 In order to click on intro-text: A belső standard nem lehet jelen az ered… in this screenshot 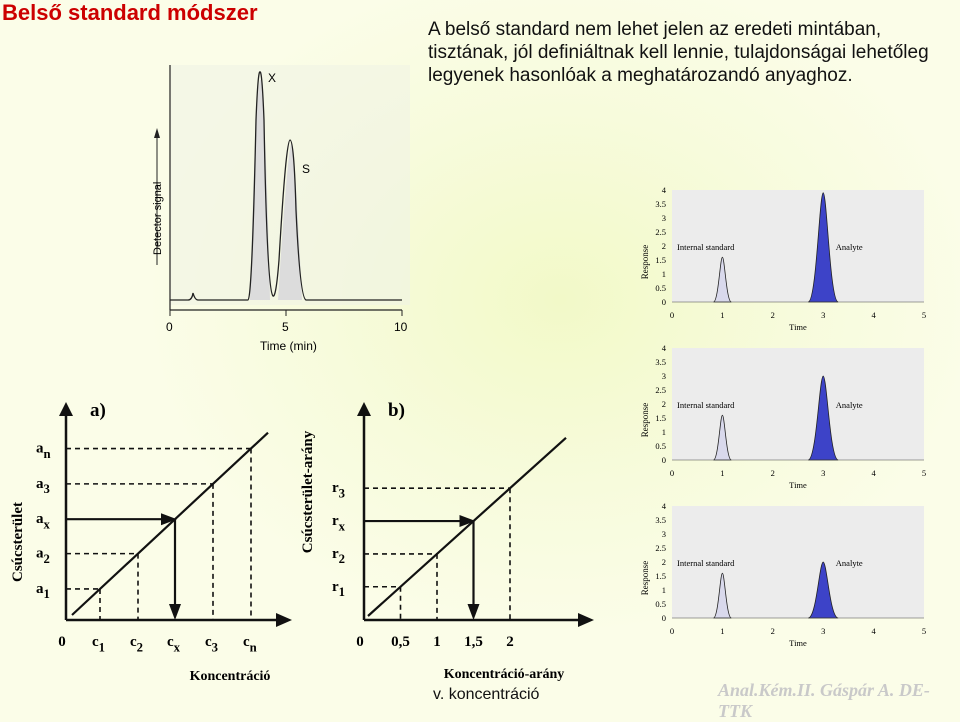, I will do `click(678, 52)`.